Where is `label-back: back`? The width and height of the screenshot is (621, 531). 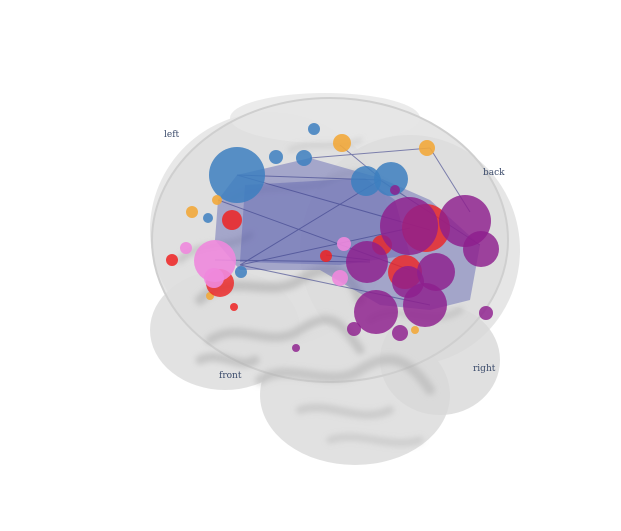
label-back: back is located at coordinates (494, 173).